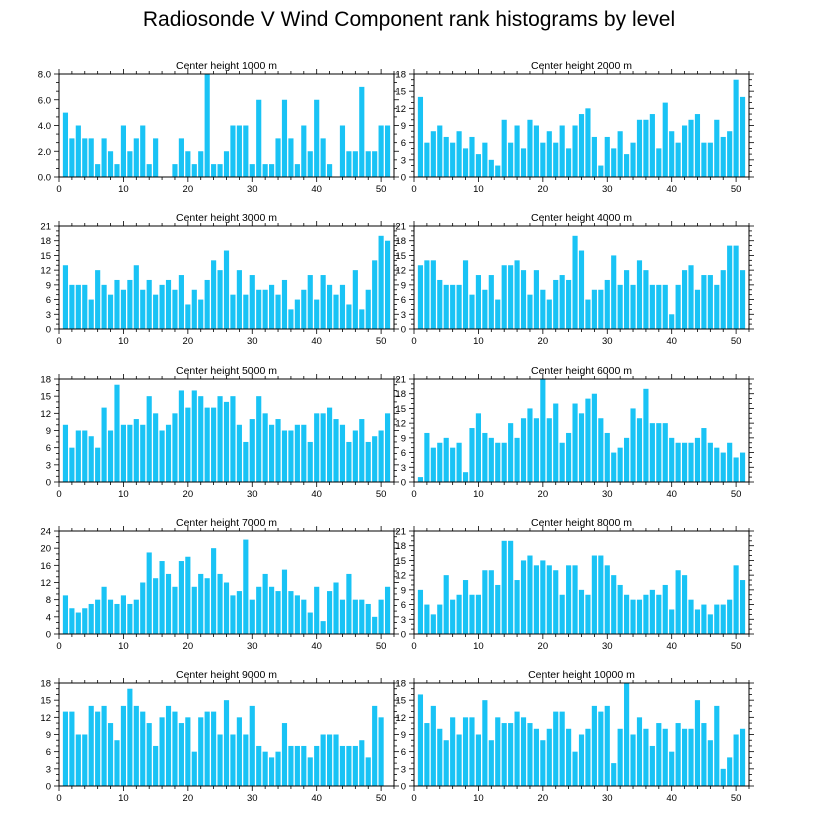 The width and height of the screenshot is (818, 824). What do you see at coordinates (48, 448) in the screenshot?
I see `y-tick-label: 6` at bounding box center [48, 448].